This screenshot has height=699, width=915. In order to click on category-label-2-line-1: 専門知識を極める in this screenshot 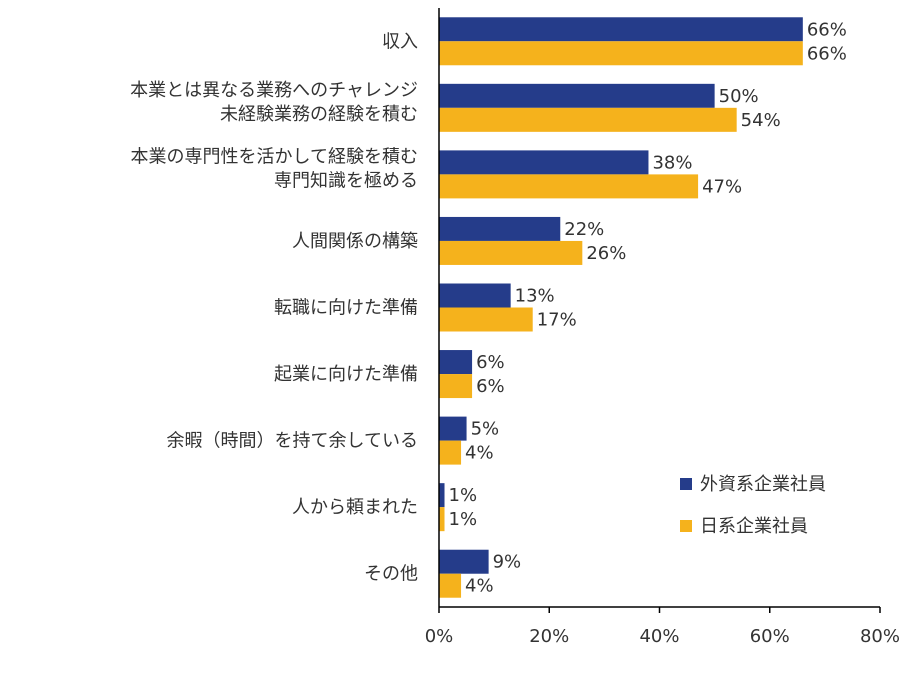, I will do `click(346, 180)`.